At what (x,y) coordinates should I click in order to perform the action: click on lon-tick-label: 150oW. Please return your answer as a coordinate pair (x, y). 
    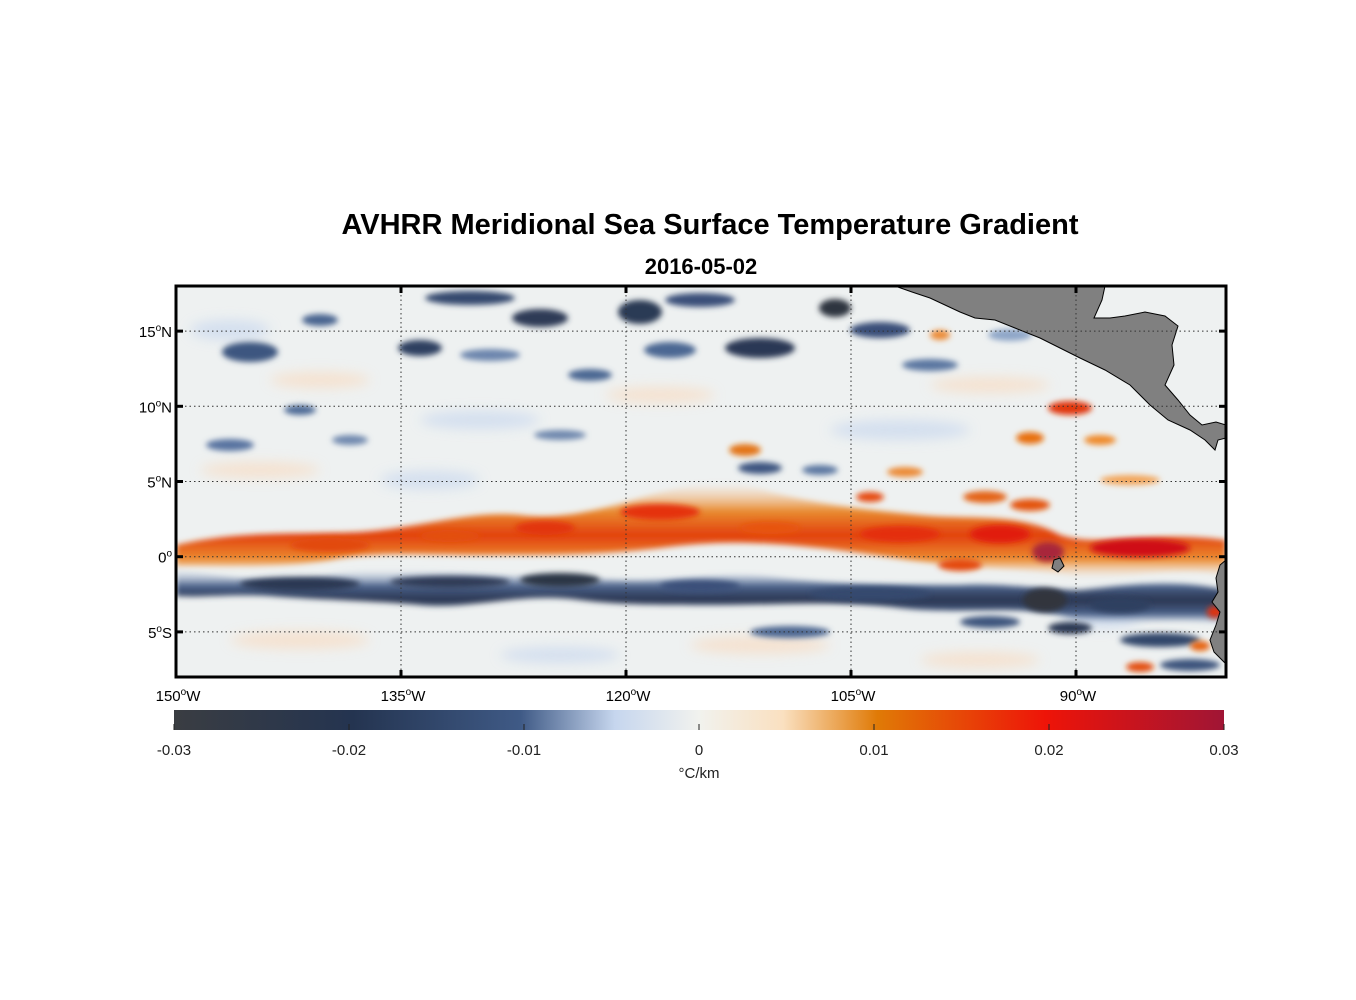
    Looking at the image, I should click on (179, 696).